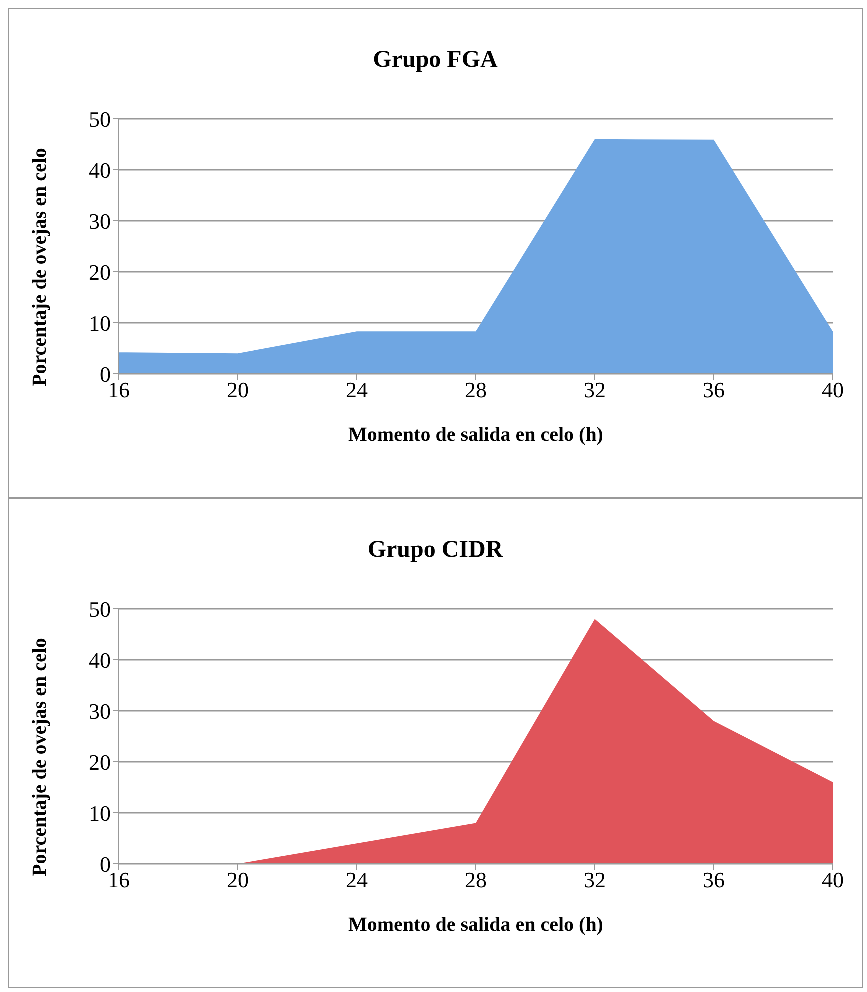 This screenshot has width=867, height=992. Describe the element at coordinates (435, 550) in the screenshot. I see `chart-title: Grupo CIDR` at that location.